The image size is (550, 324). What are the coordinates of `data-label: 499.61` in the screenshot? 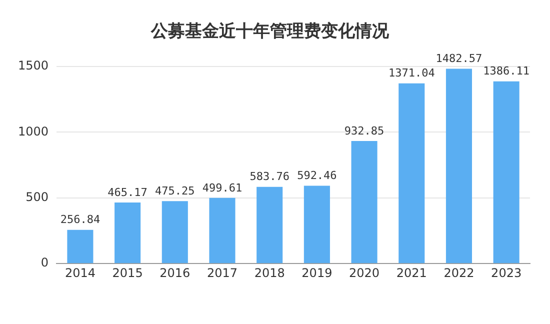 It's located at (222, 187).